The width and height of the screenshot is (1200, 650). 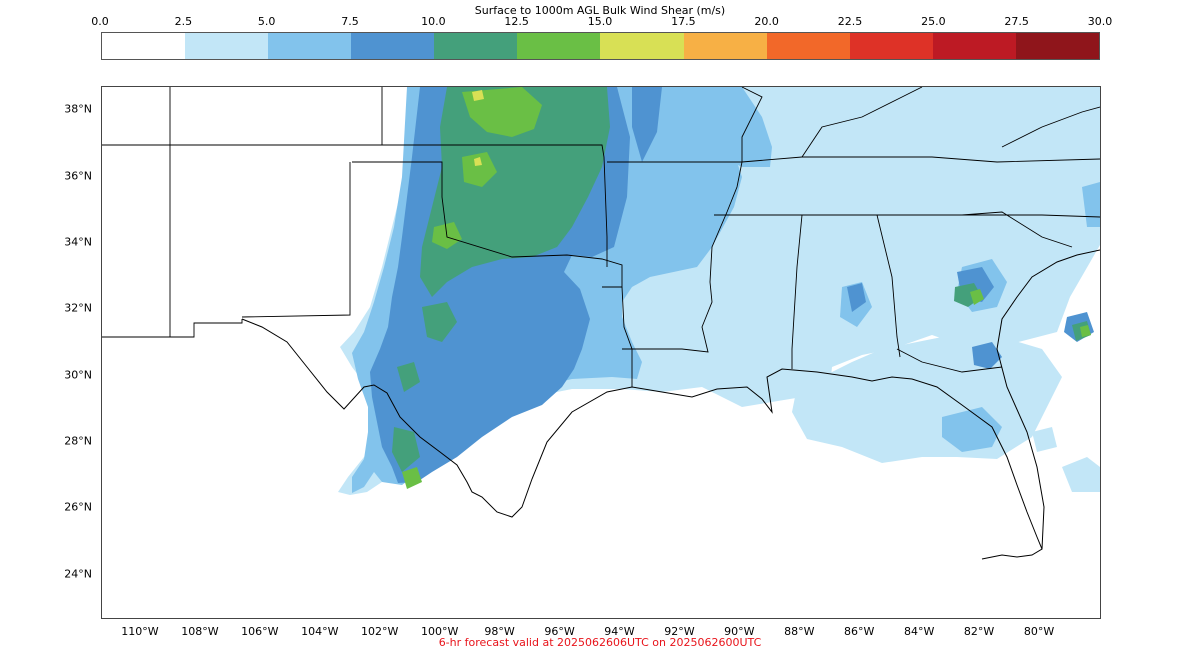 What do you see at coordinates (439, 631) in the screenshot?
I see `longitude-label: 100°W` at bounding box center [439, 631].